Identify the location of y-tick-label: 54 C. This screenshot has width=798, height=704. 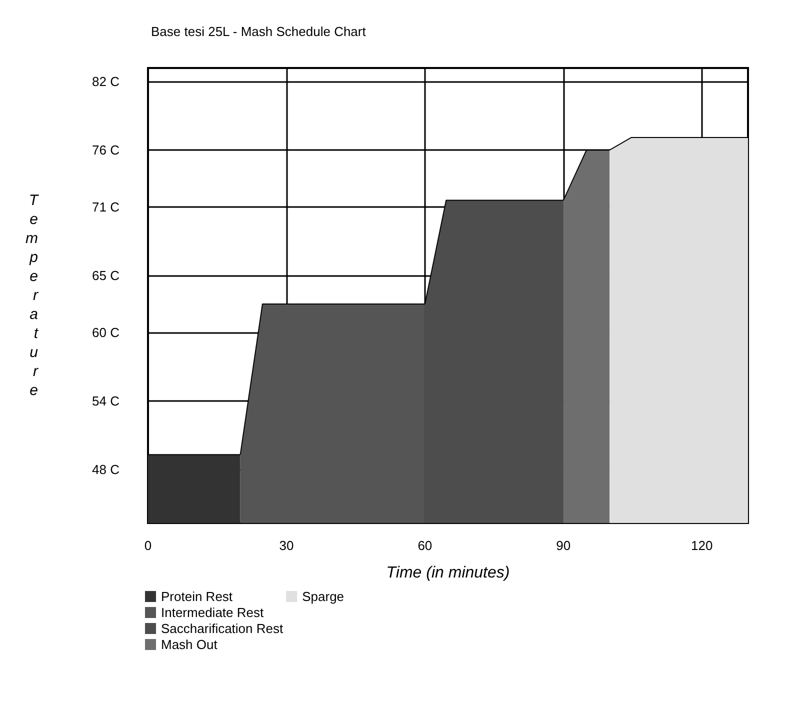
(106, 400).